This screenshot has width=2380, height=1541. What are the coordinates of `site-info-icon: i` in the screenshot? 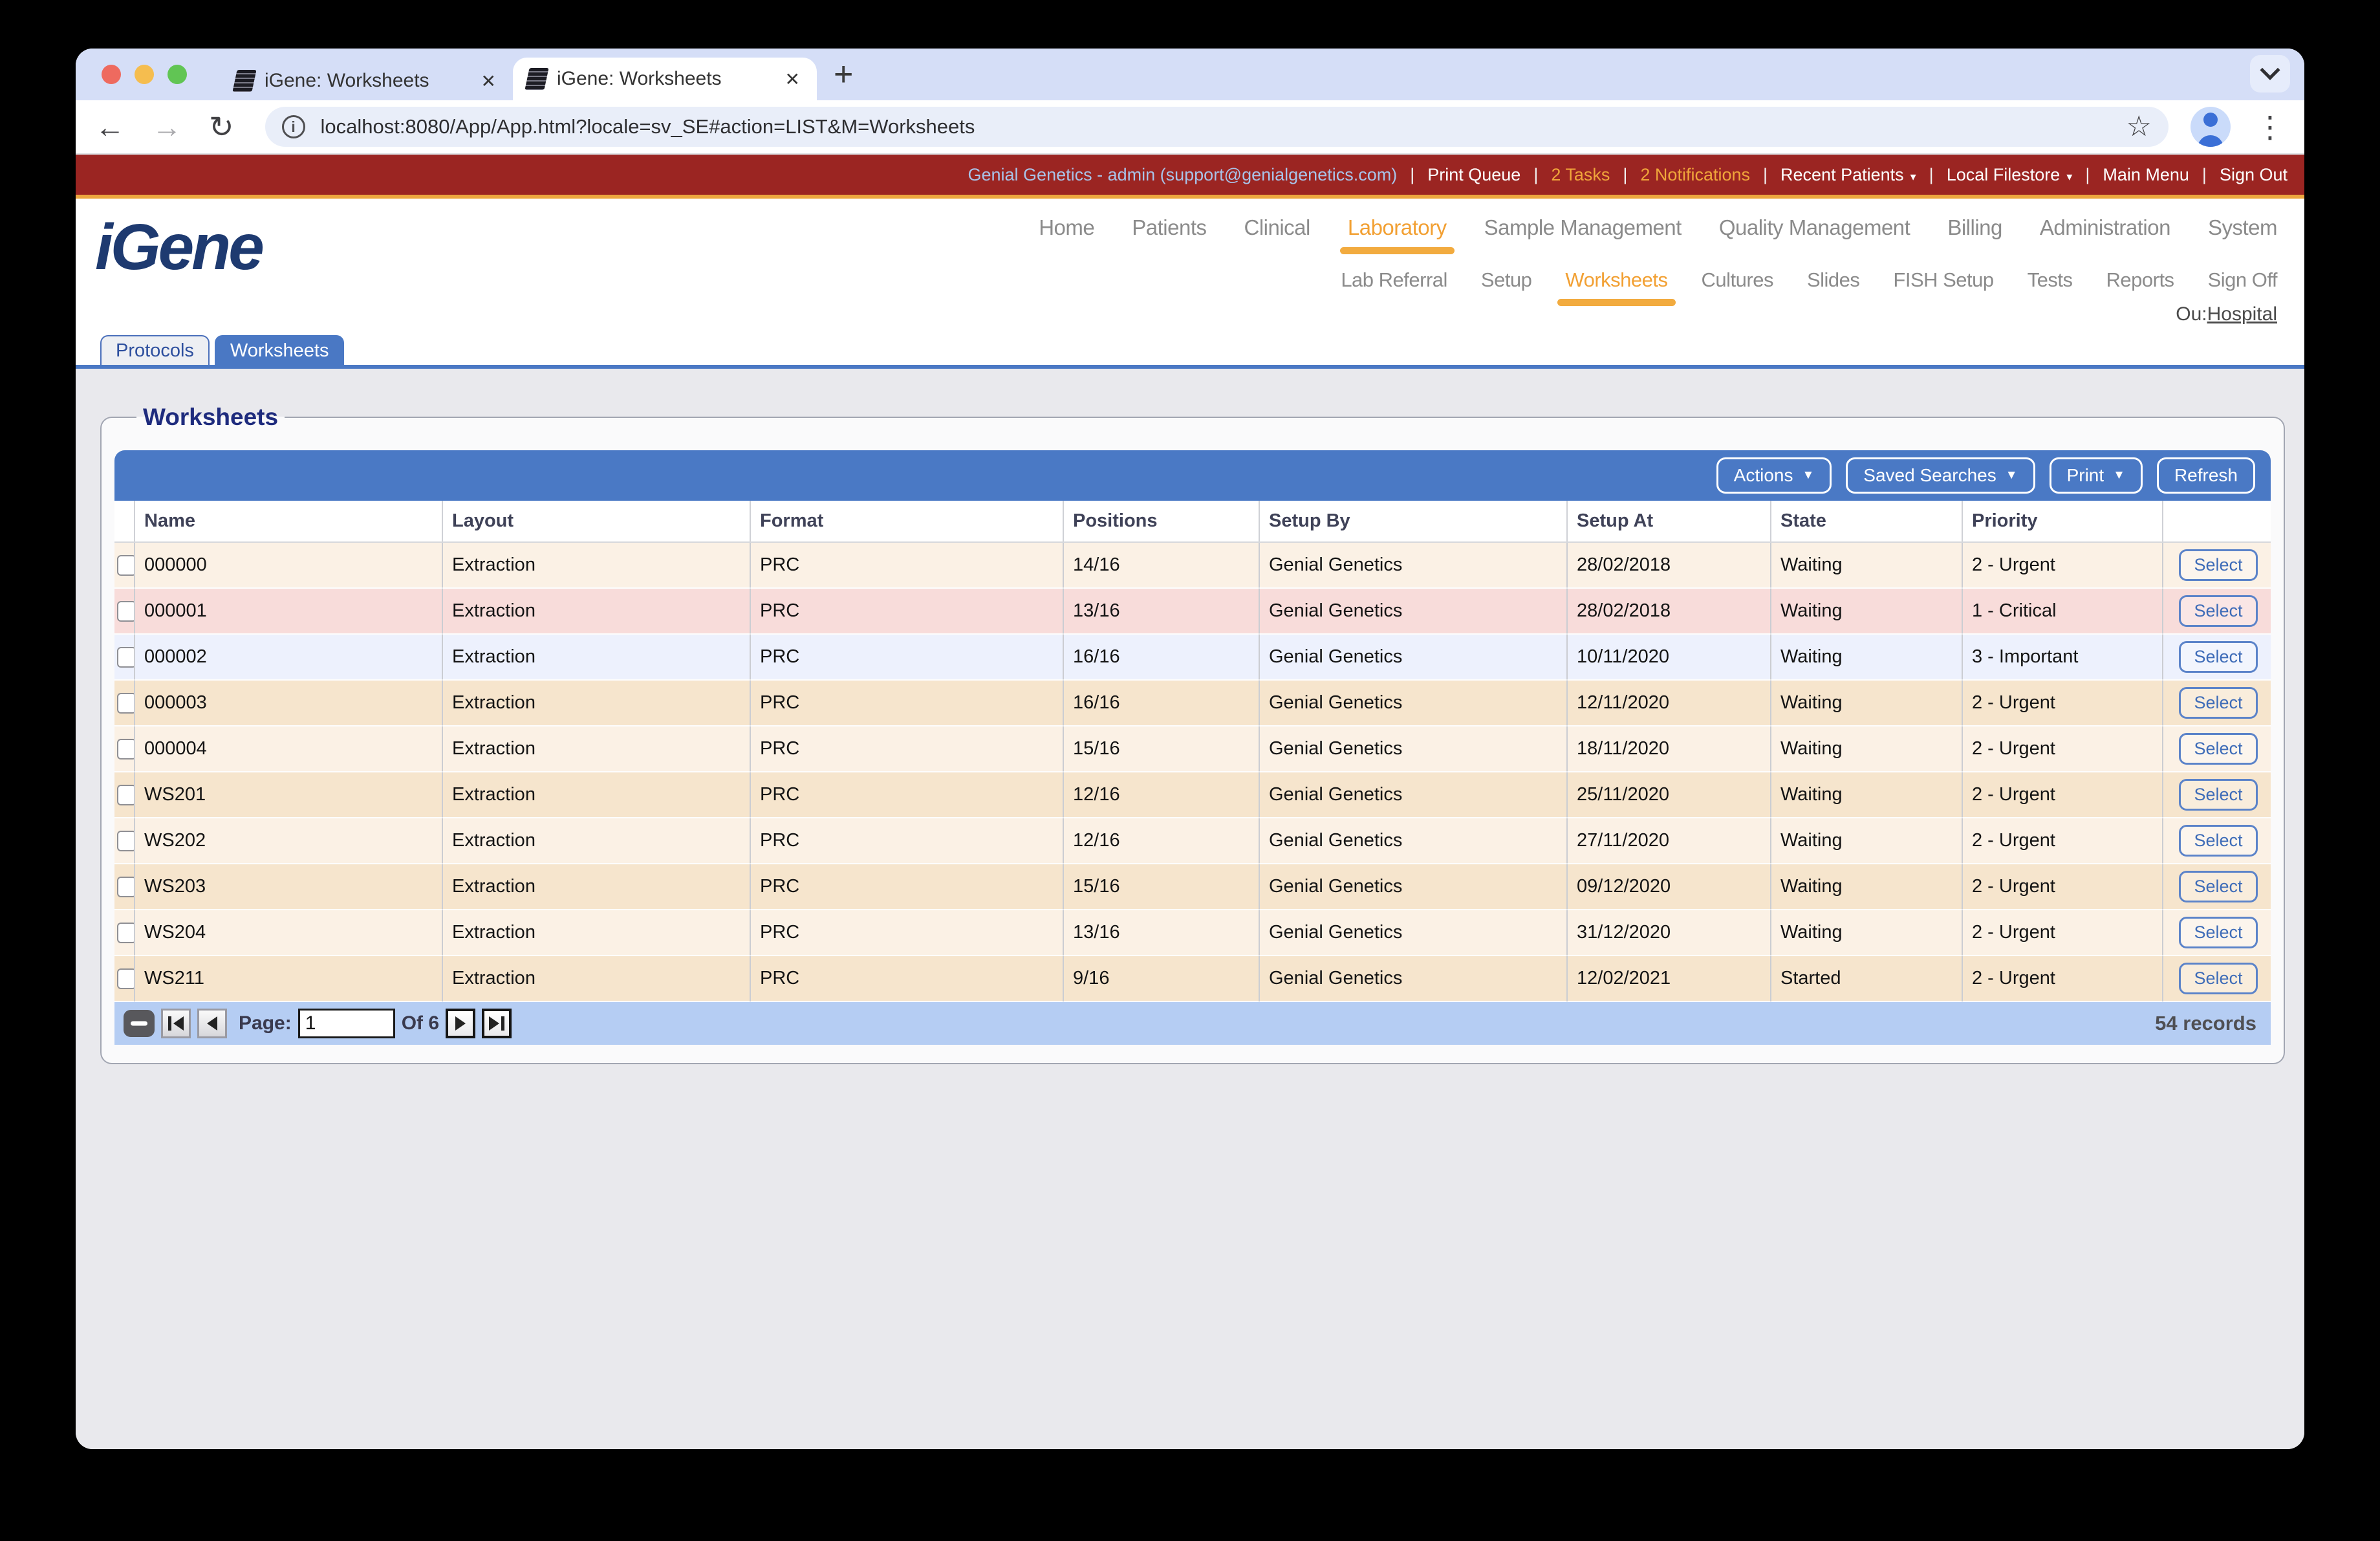 It's located at (293, 126).